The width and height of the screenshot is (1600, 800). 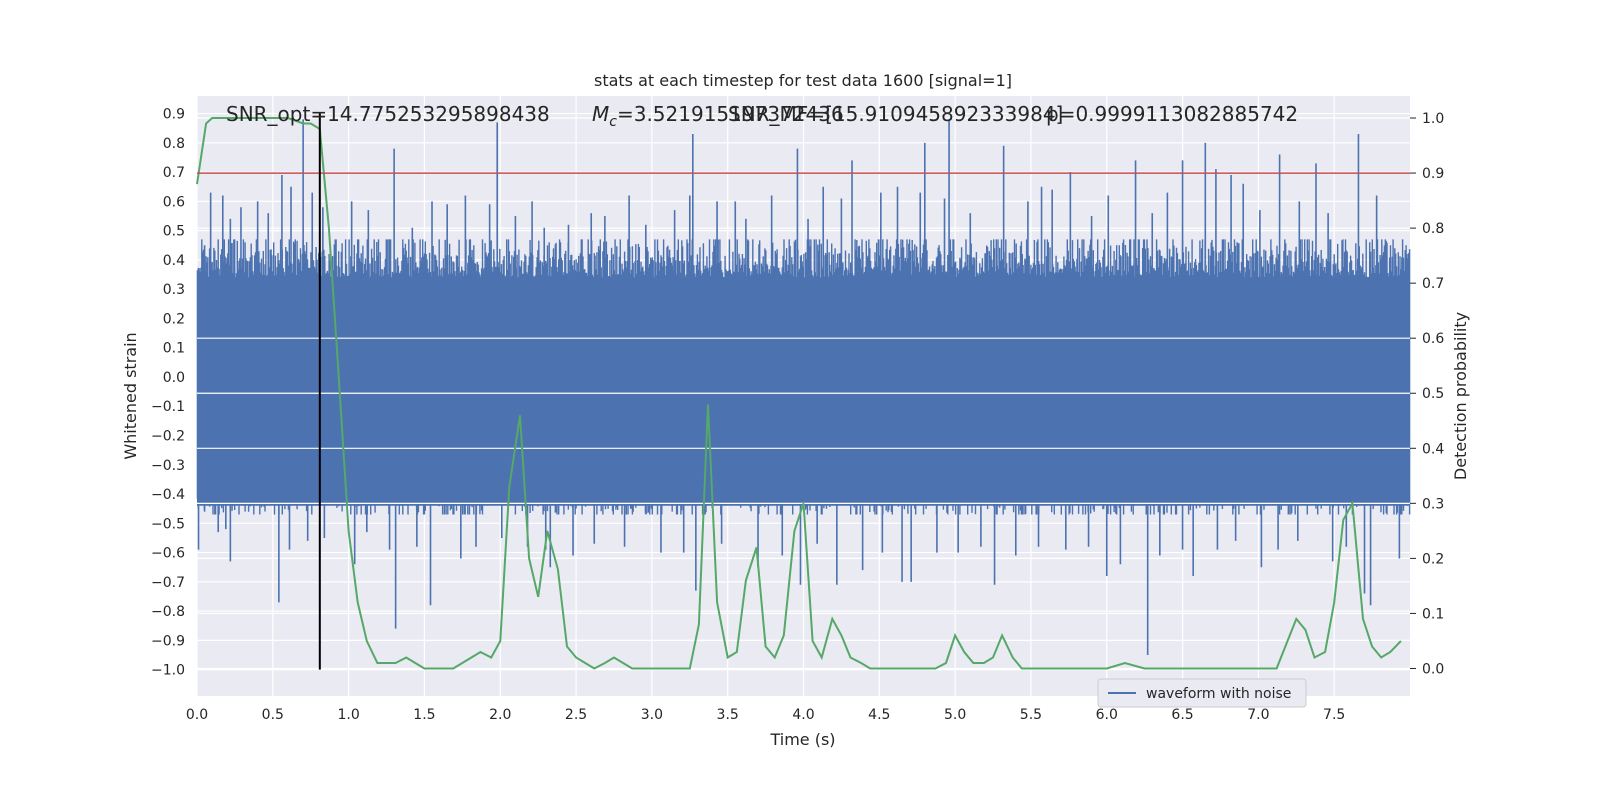 What do you see at coordinates (1182, 715) in the screenshot?
I see `x-tick-label: 6.5` at bounding box center [1182, 715].